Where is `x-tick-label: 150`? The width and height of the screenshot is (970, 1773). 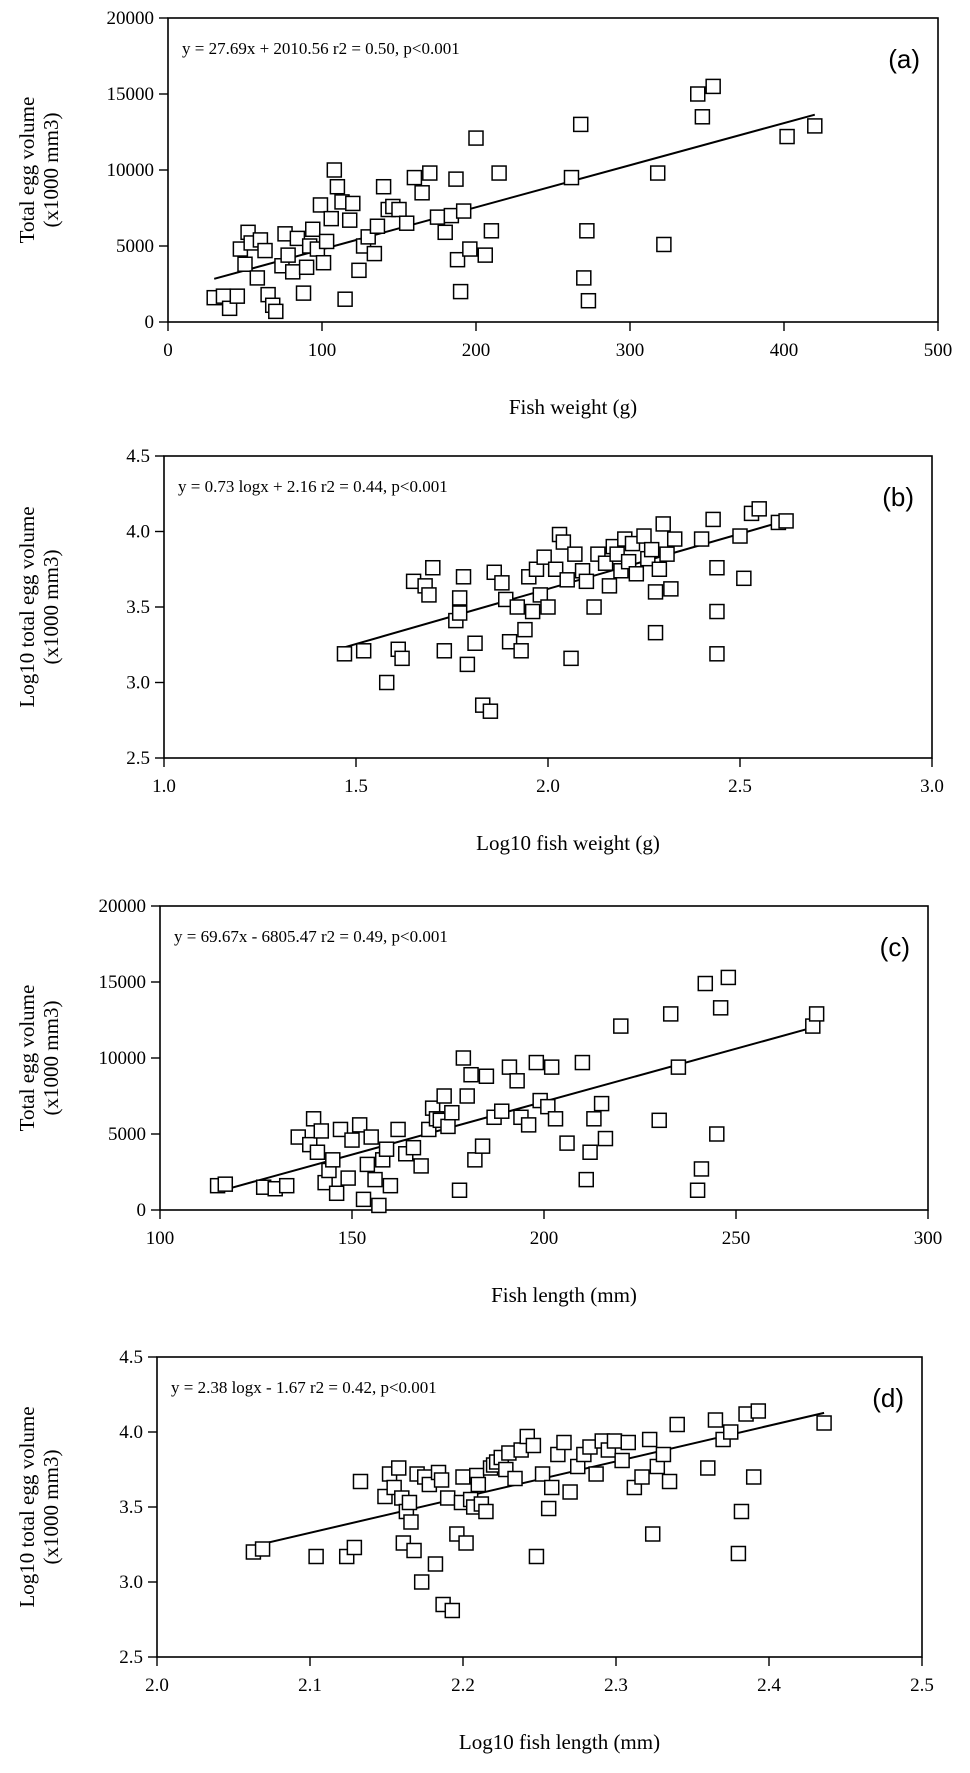
x-tick-label: 150 is located at coordinates (352, 1238).